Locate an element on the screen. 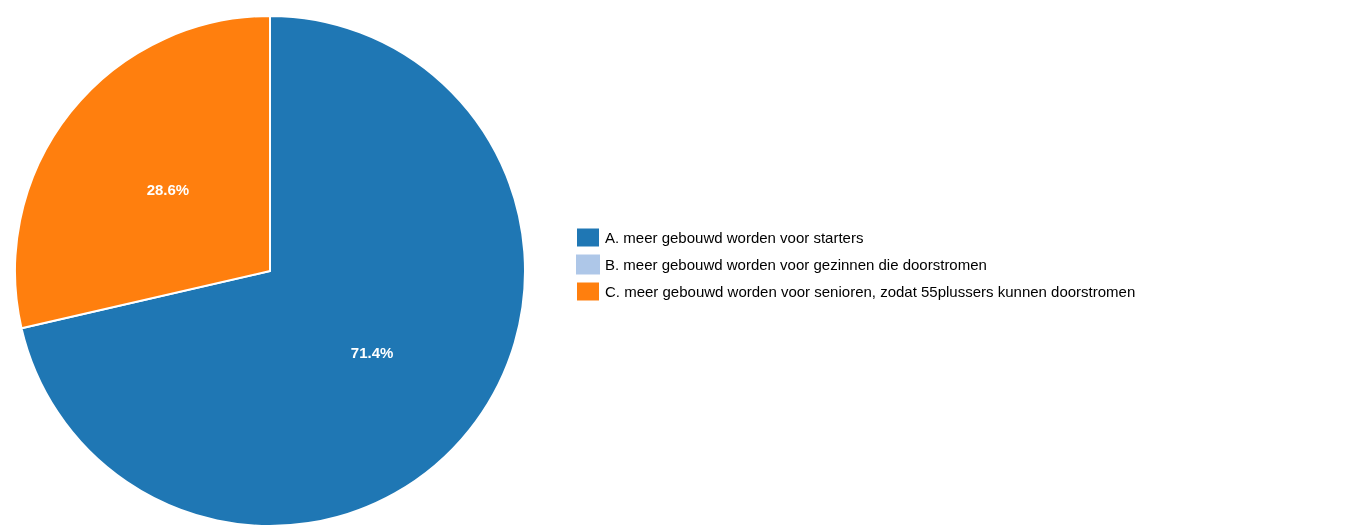  legend-label: C. meer gebouwd worden voor senioren, zodat 55plussers kunnen doorstromen is located at coordinates (870, 291).